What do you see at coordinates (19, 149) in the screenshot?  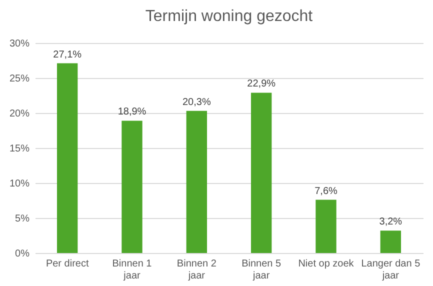 I see `y-tick-label: 15%` at bounding box center [19, 149].